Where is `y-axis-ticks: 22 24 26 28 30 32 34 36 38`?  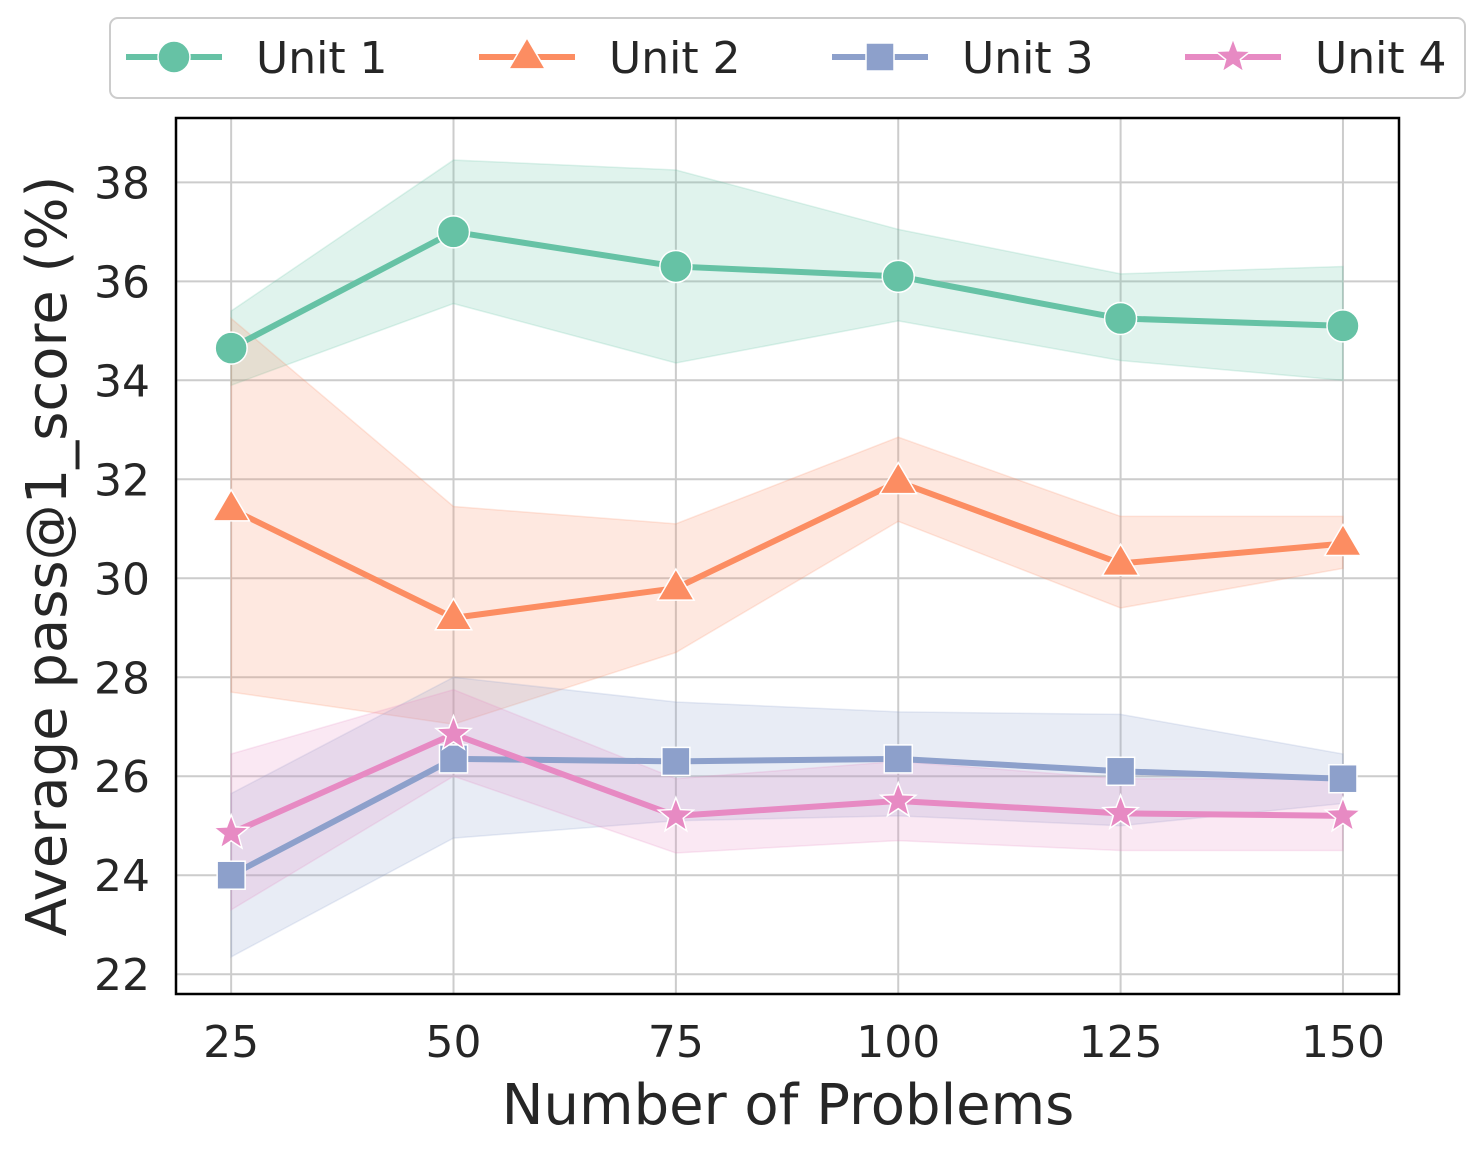
y-axis-ticks: 22 24 26 28 30 32 34 36 38 is located at coordinates (122, 579).